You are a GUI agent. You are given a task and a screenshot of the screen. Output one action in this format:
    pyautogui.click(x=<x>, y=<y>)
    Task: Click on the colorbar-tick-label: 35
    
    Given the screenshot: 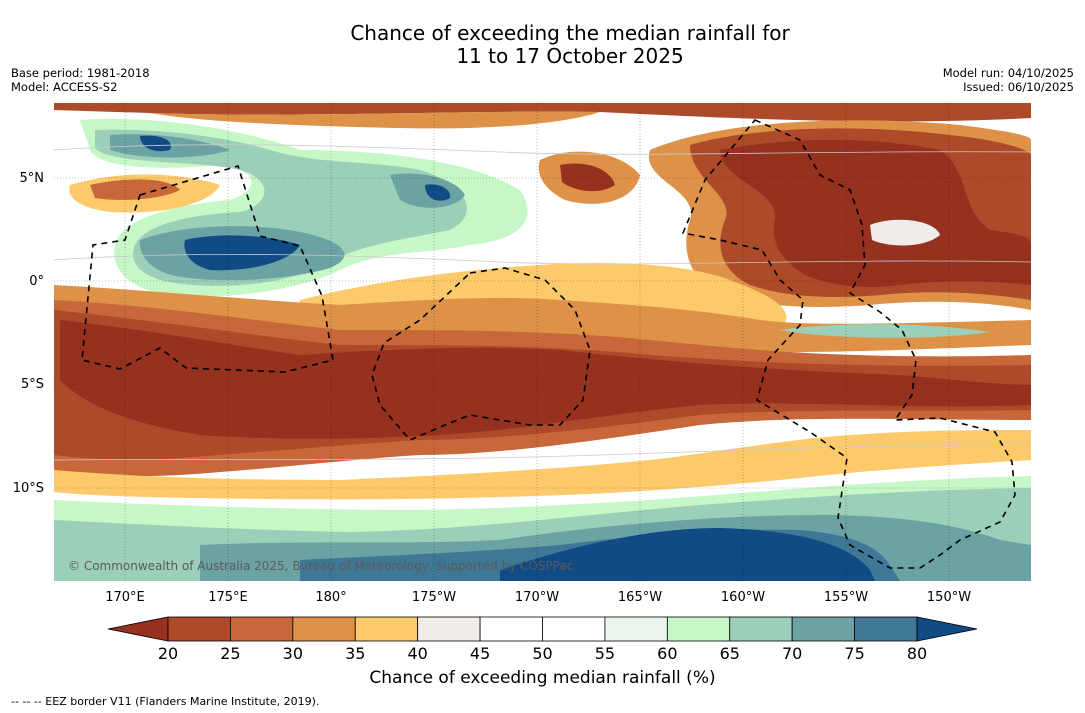 What is the action you would take?
    pyautogui.click(x=355, y=653)
    